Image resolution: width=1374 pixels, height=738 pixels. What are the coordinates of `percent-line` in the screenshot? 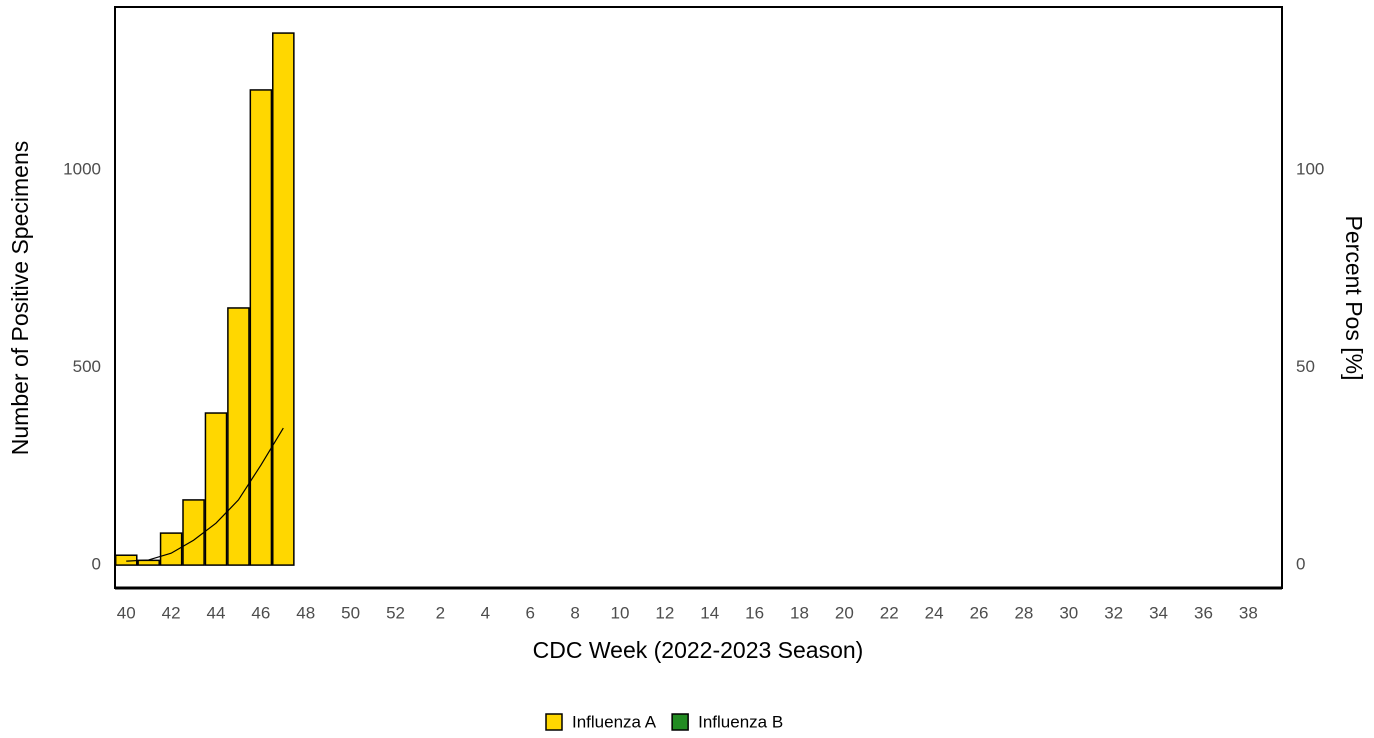 It's located at (205, 494).